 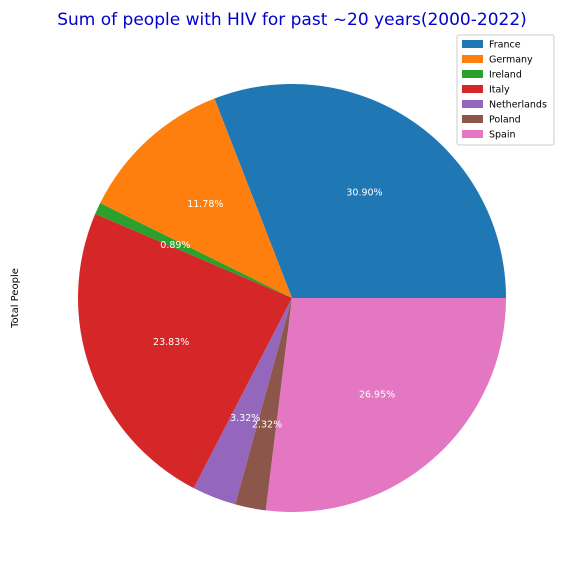 What do you see at coordinates (15, 298) in the screenshot?
I see `y-axis-label: Total People` at bounding box center [15, 298].